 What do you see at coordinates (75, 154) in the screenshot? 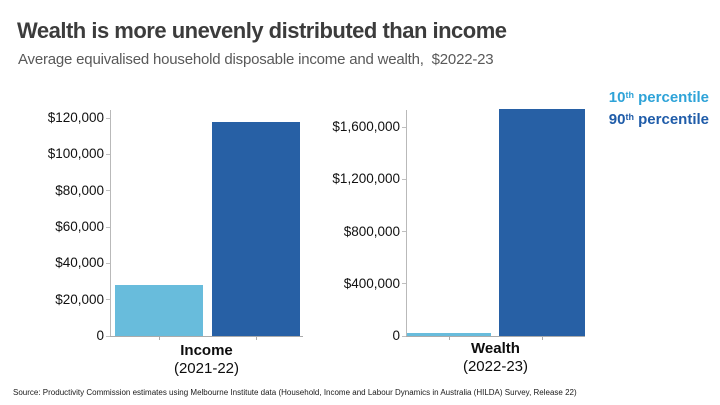
I see `income-y-tick-label: $100,000` at bounding box center [75, 154].